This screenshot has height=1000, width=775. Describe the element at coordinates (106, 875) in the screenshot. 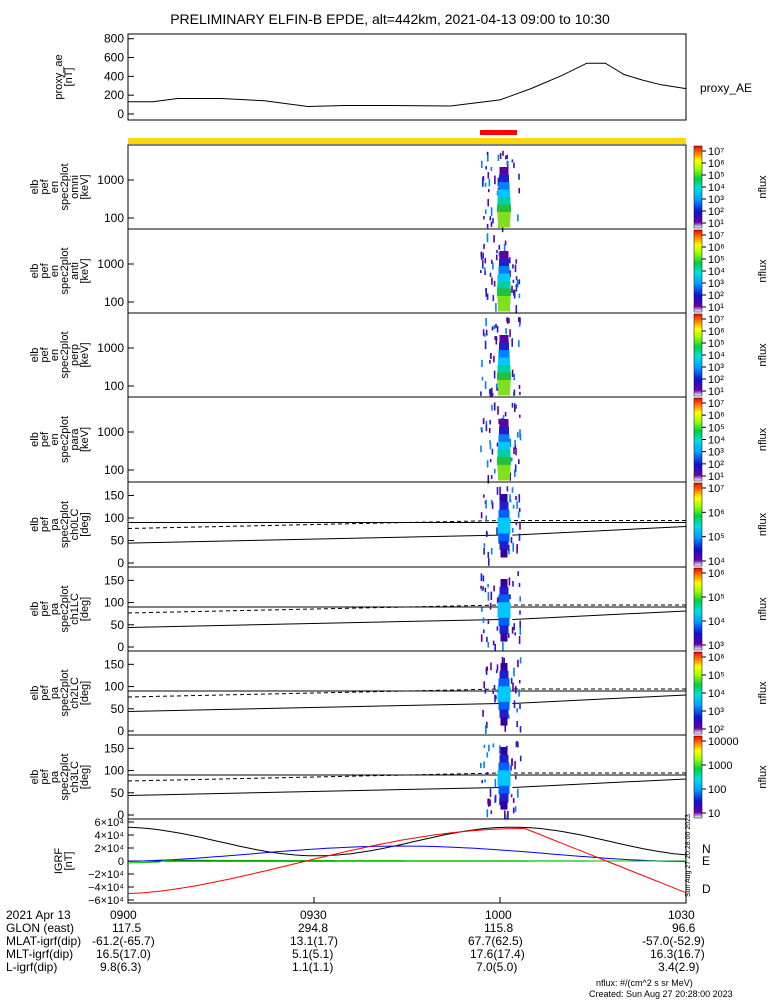

I see `ytick-label: −2×10⁴` at that location.